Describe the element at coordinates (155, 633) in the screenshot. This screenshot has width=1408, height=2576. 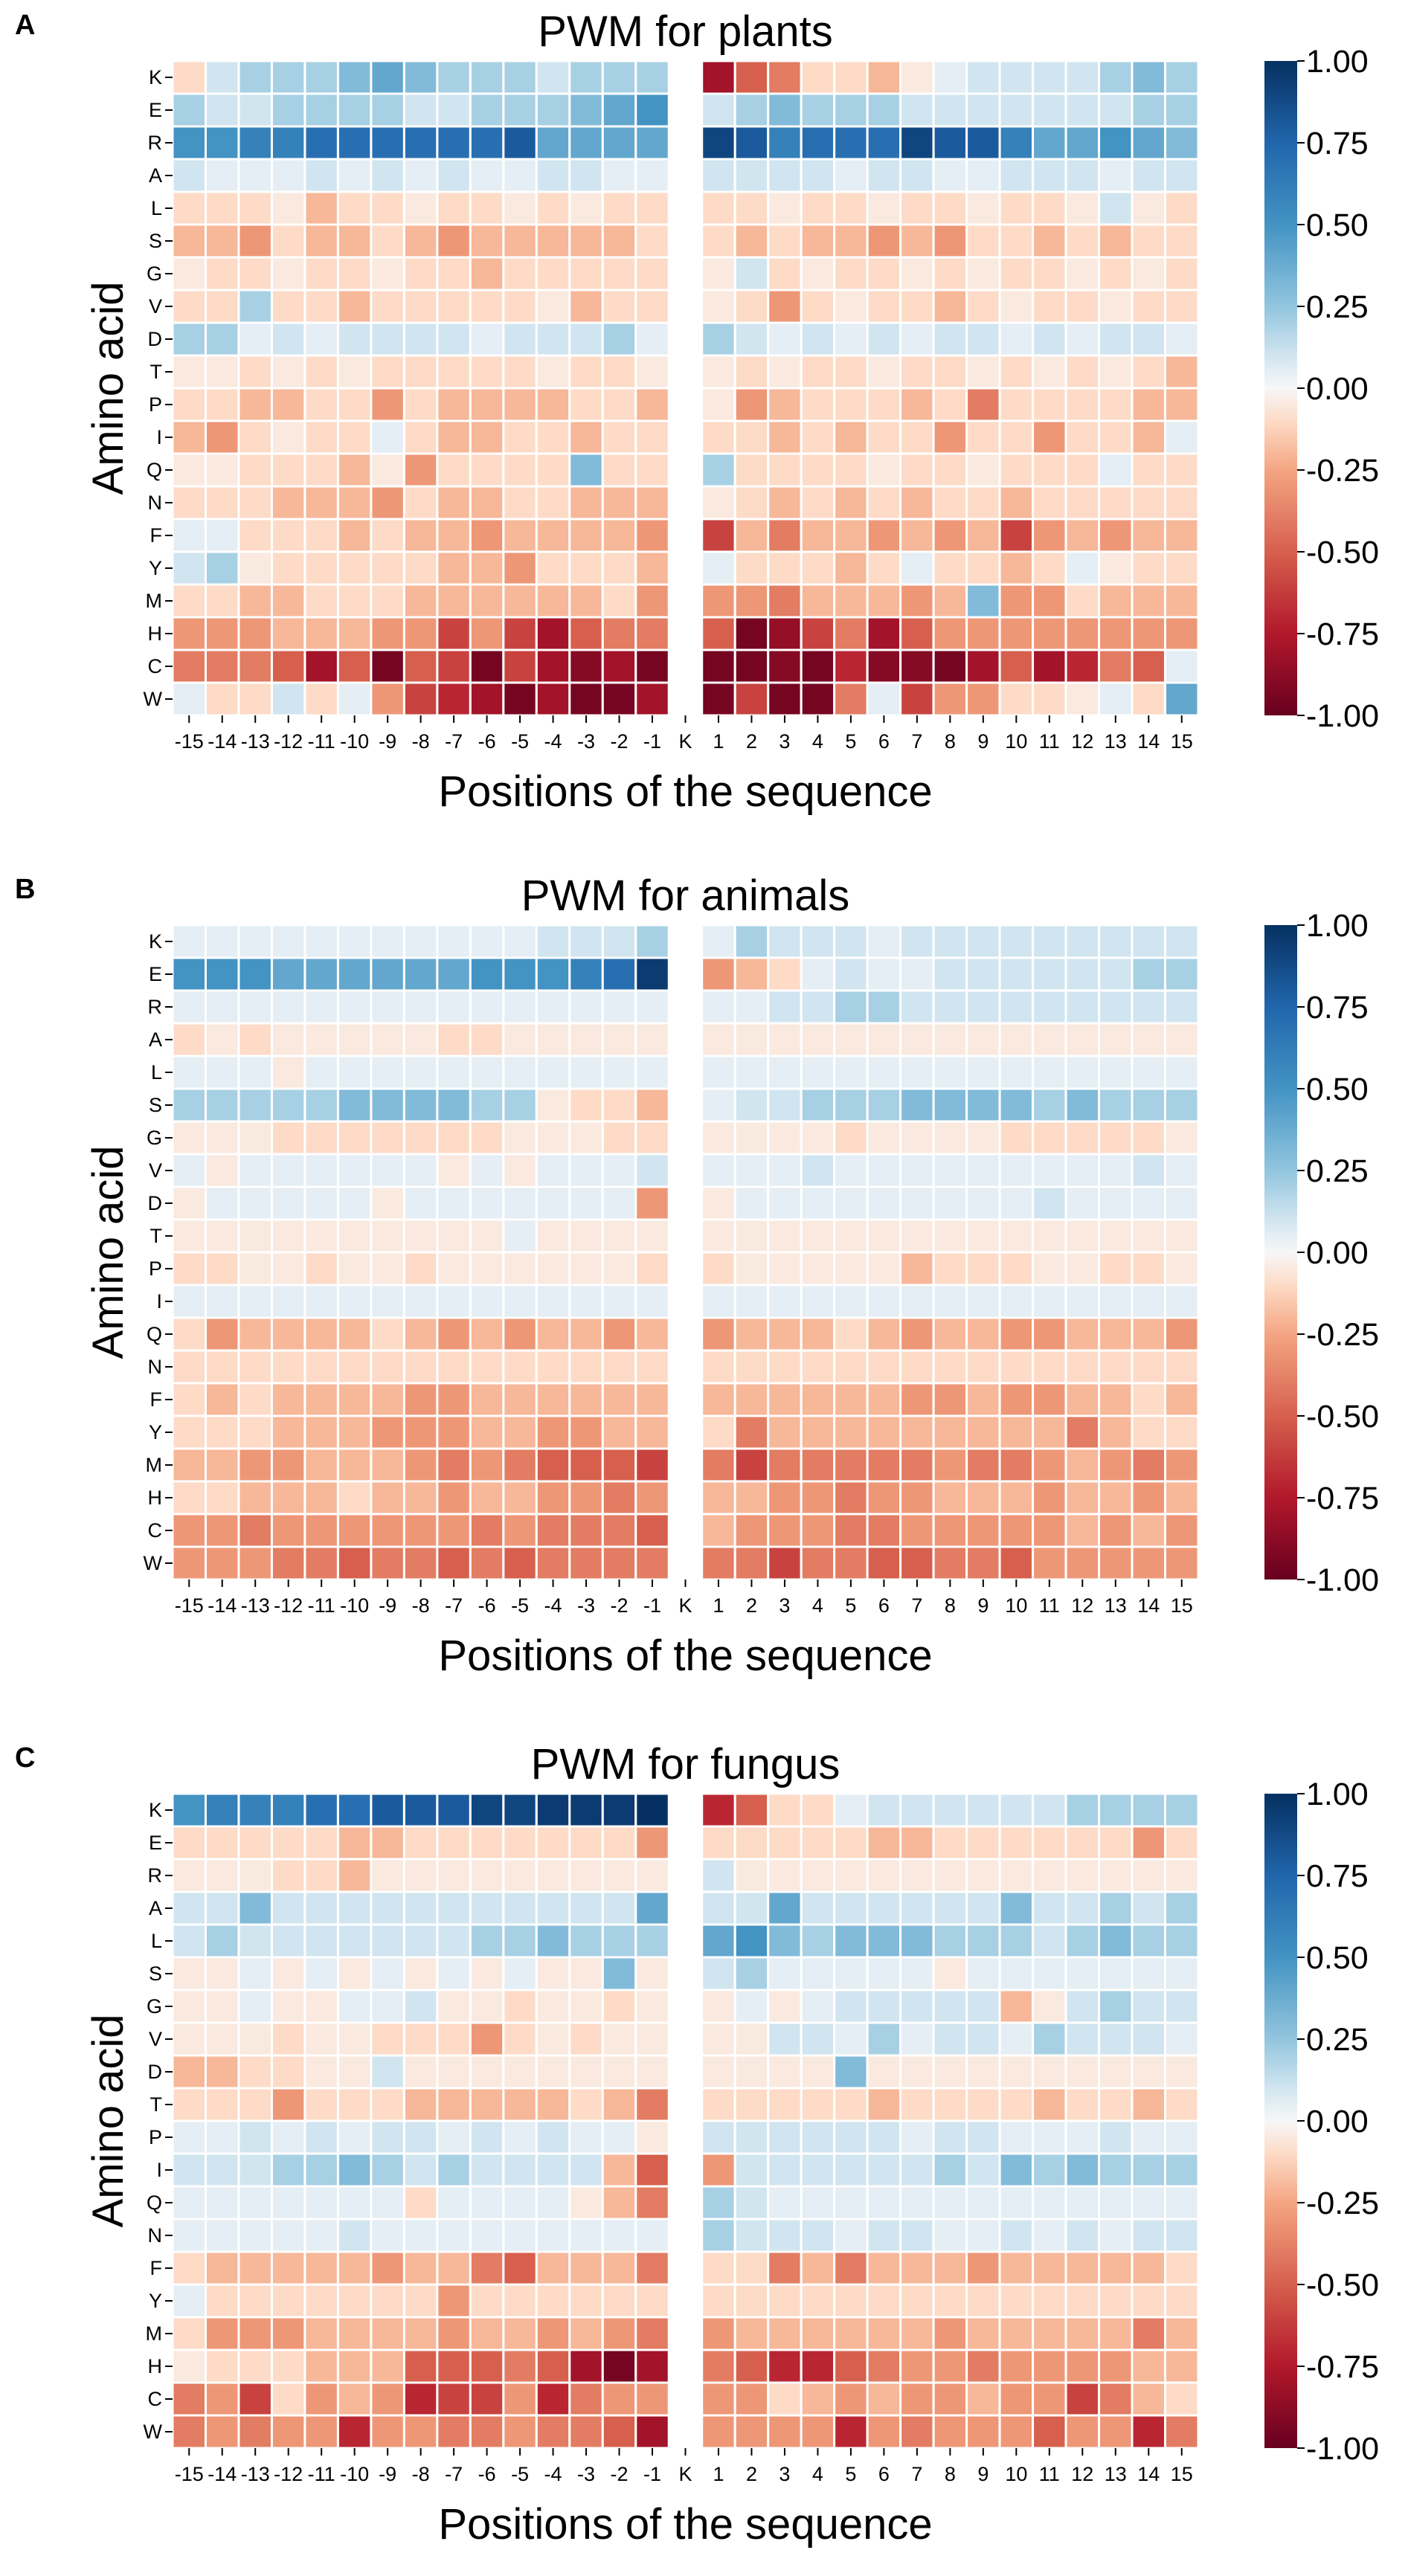
I see `y-tick-label: H` at that location.